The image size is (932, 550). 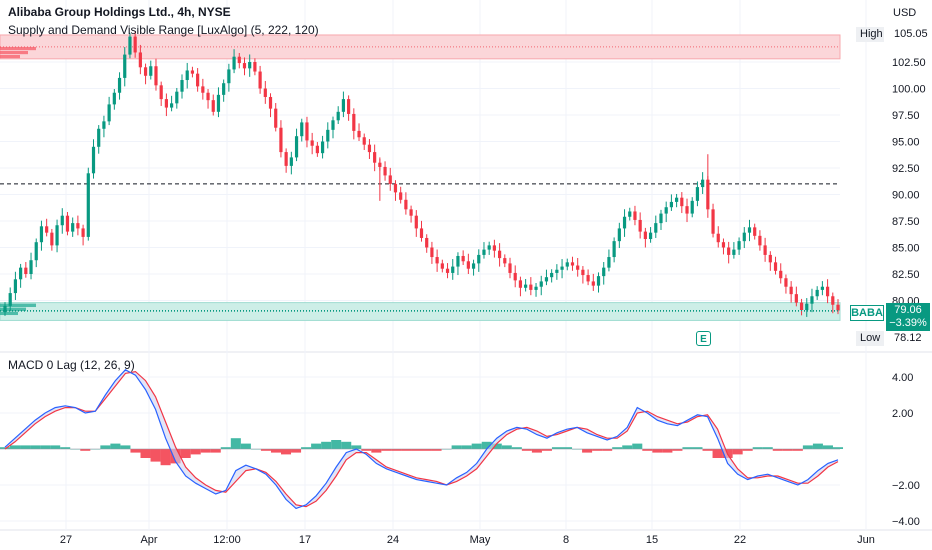 What do you see at coordinates (305, 540) in the screenshot?
I see `time-tick-label: 17` at bounding box center [305, 540].